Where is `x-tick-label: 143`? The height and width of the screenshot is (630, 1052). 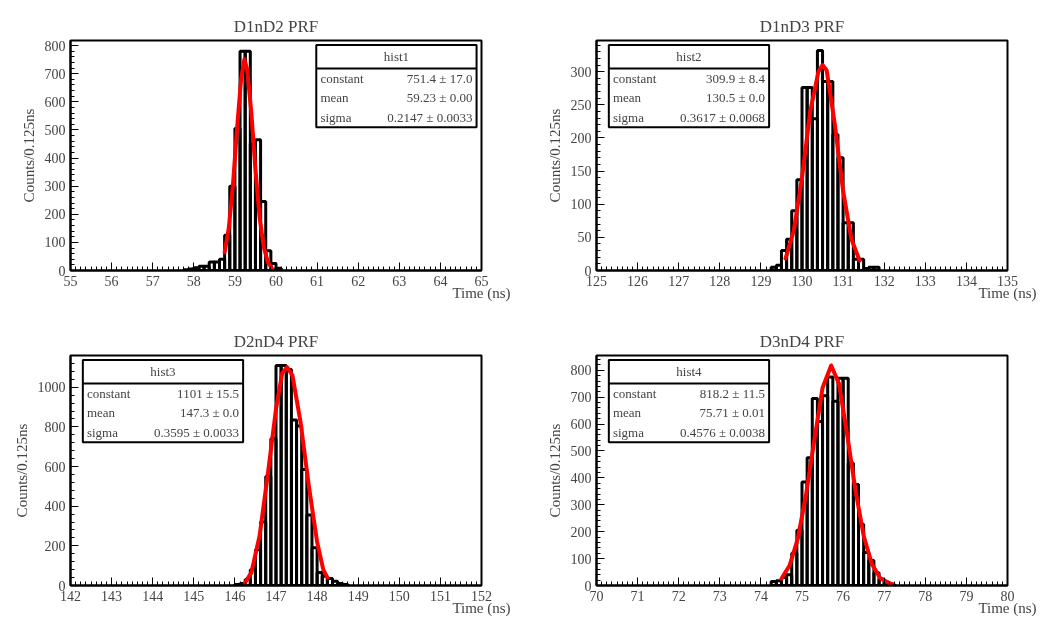 x-tick-label: 143 is located at coordinates (112, 596).